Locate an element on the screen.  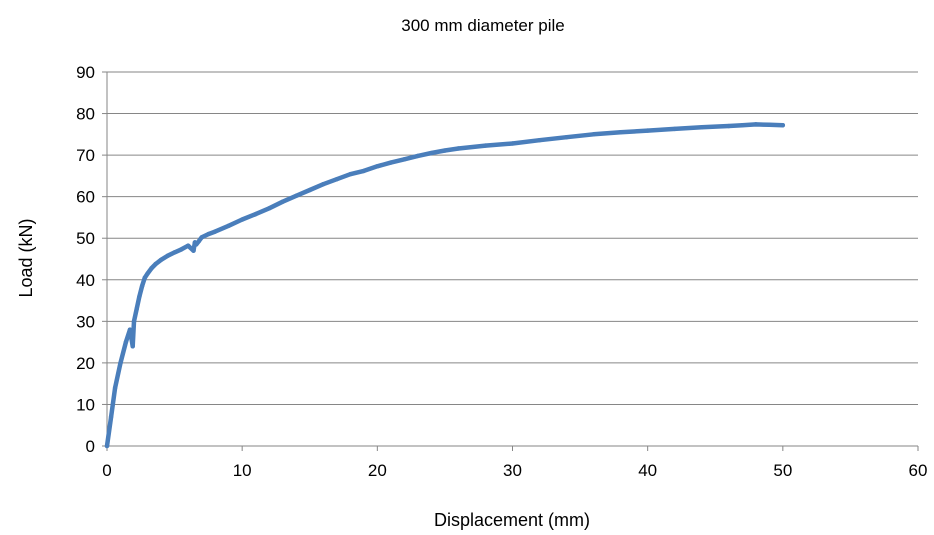
x-tick-label: 0 is located at coordinates (106, 470).